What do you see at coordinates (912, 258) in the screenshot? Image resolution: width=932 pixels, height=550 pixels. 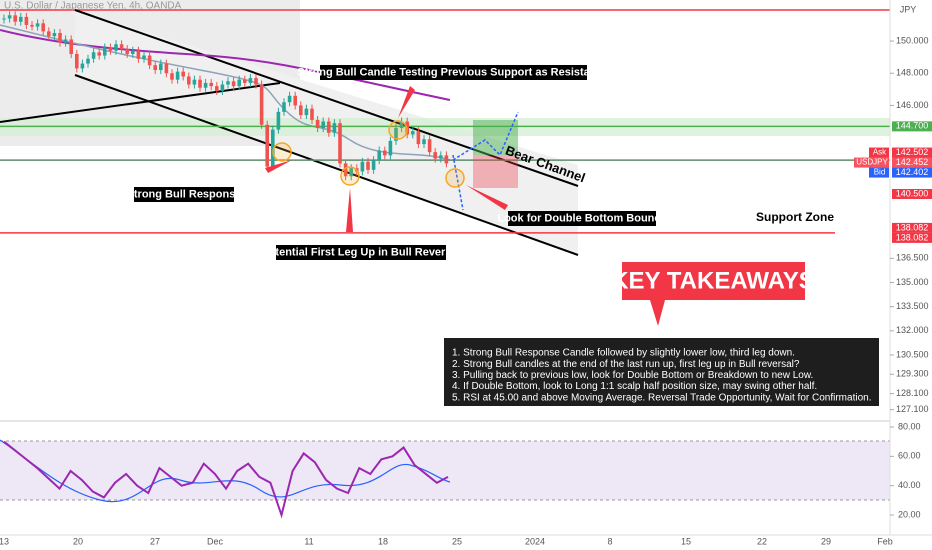 I see `y-tick-label: 136.500` at bounding box center [912, 258].